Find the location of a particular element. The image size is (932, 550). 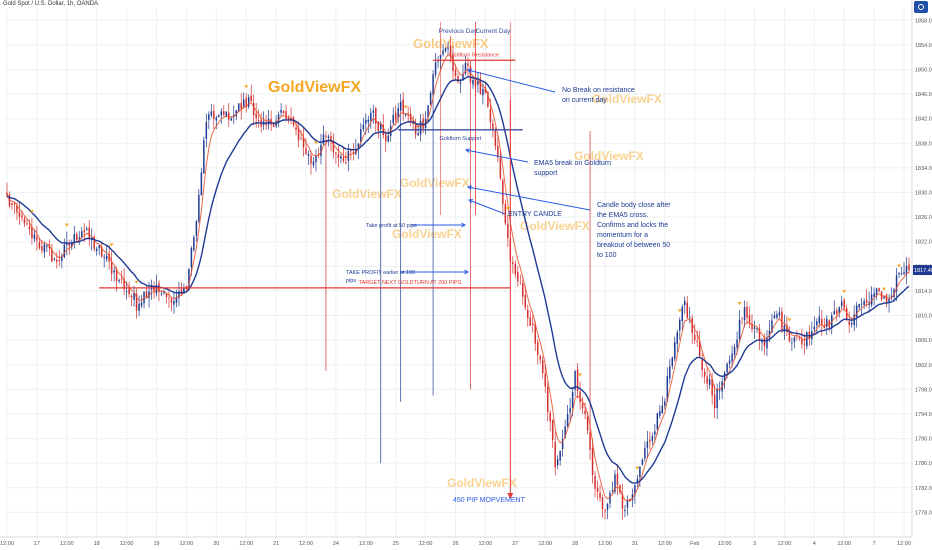

annotation-text: 450 PIP MOPVEMENT is located at coordinates (489, 500).